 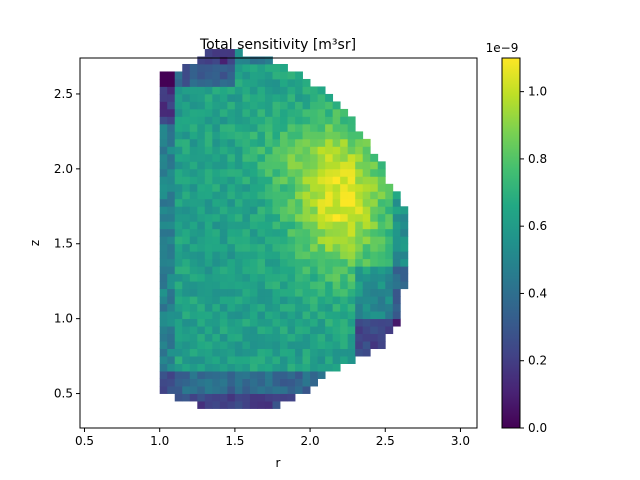 What do you see at coordinates (63, 94) in the screenshot?
I see `y-tick-label: 2.5` at bounding box center [63, 94].